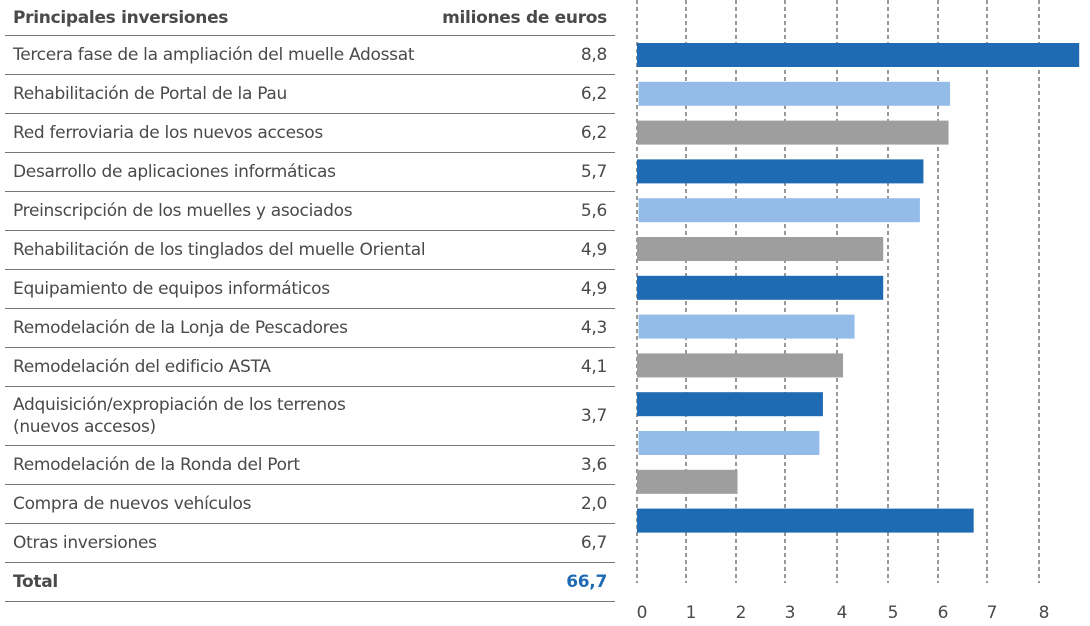 The height and width of the screenshot is (626, 1090). I want to click on total-row: Total 66,7, so click(310, 582).